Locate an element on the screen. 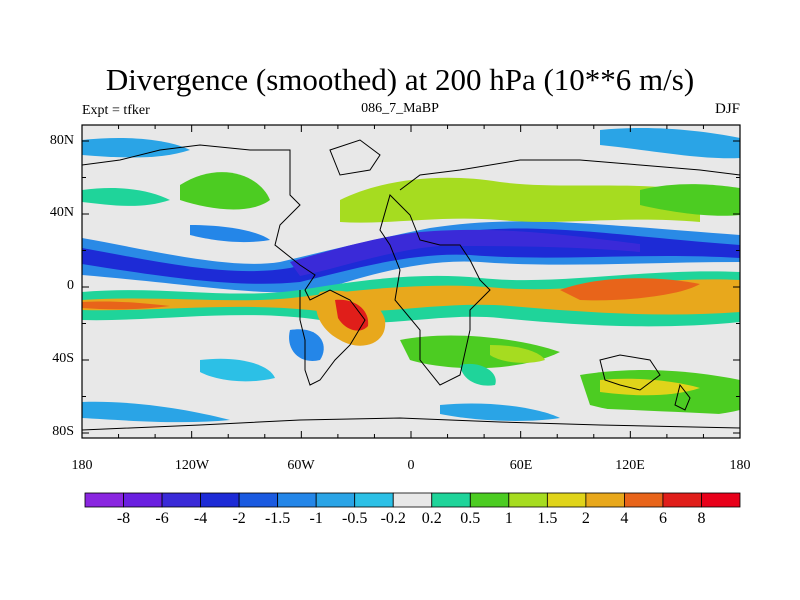 The height and width of the screenshot is (600, 800). colorbar-label: -6 is located at coordinates (162, 518).